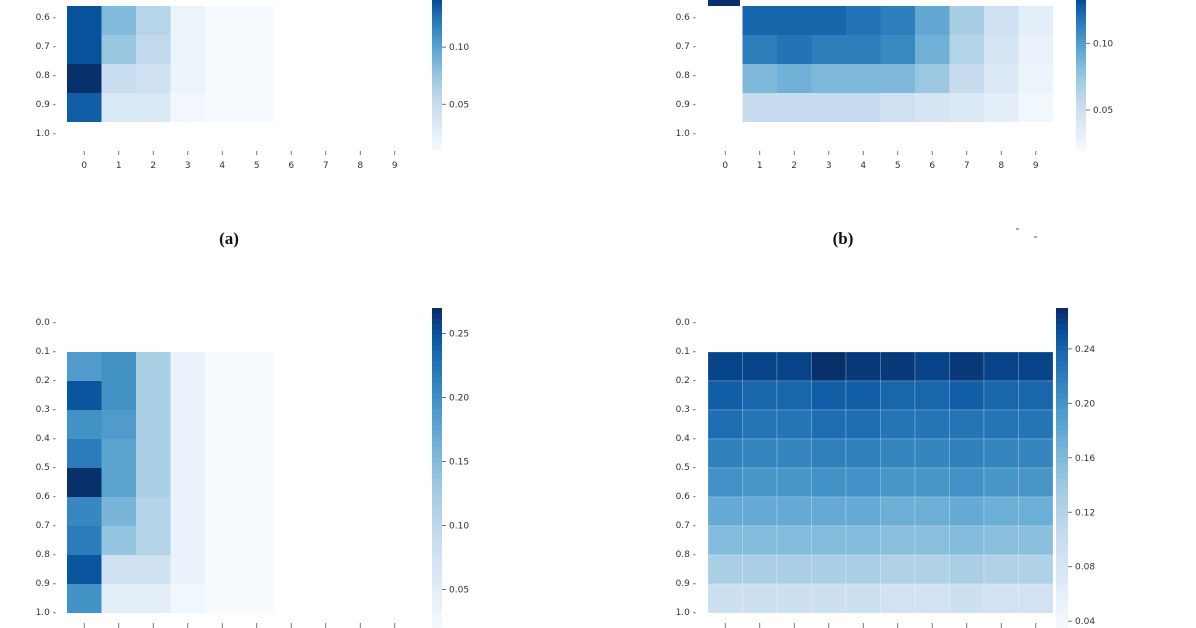 The image size is (1196, 628). I want to click on x-tick-label-a: 0, so click(84, 166).